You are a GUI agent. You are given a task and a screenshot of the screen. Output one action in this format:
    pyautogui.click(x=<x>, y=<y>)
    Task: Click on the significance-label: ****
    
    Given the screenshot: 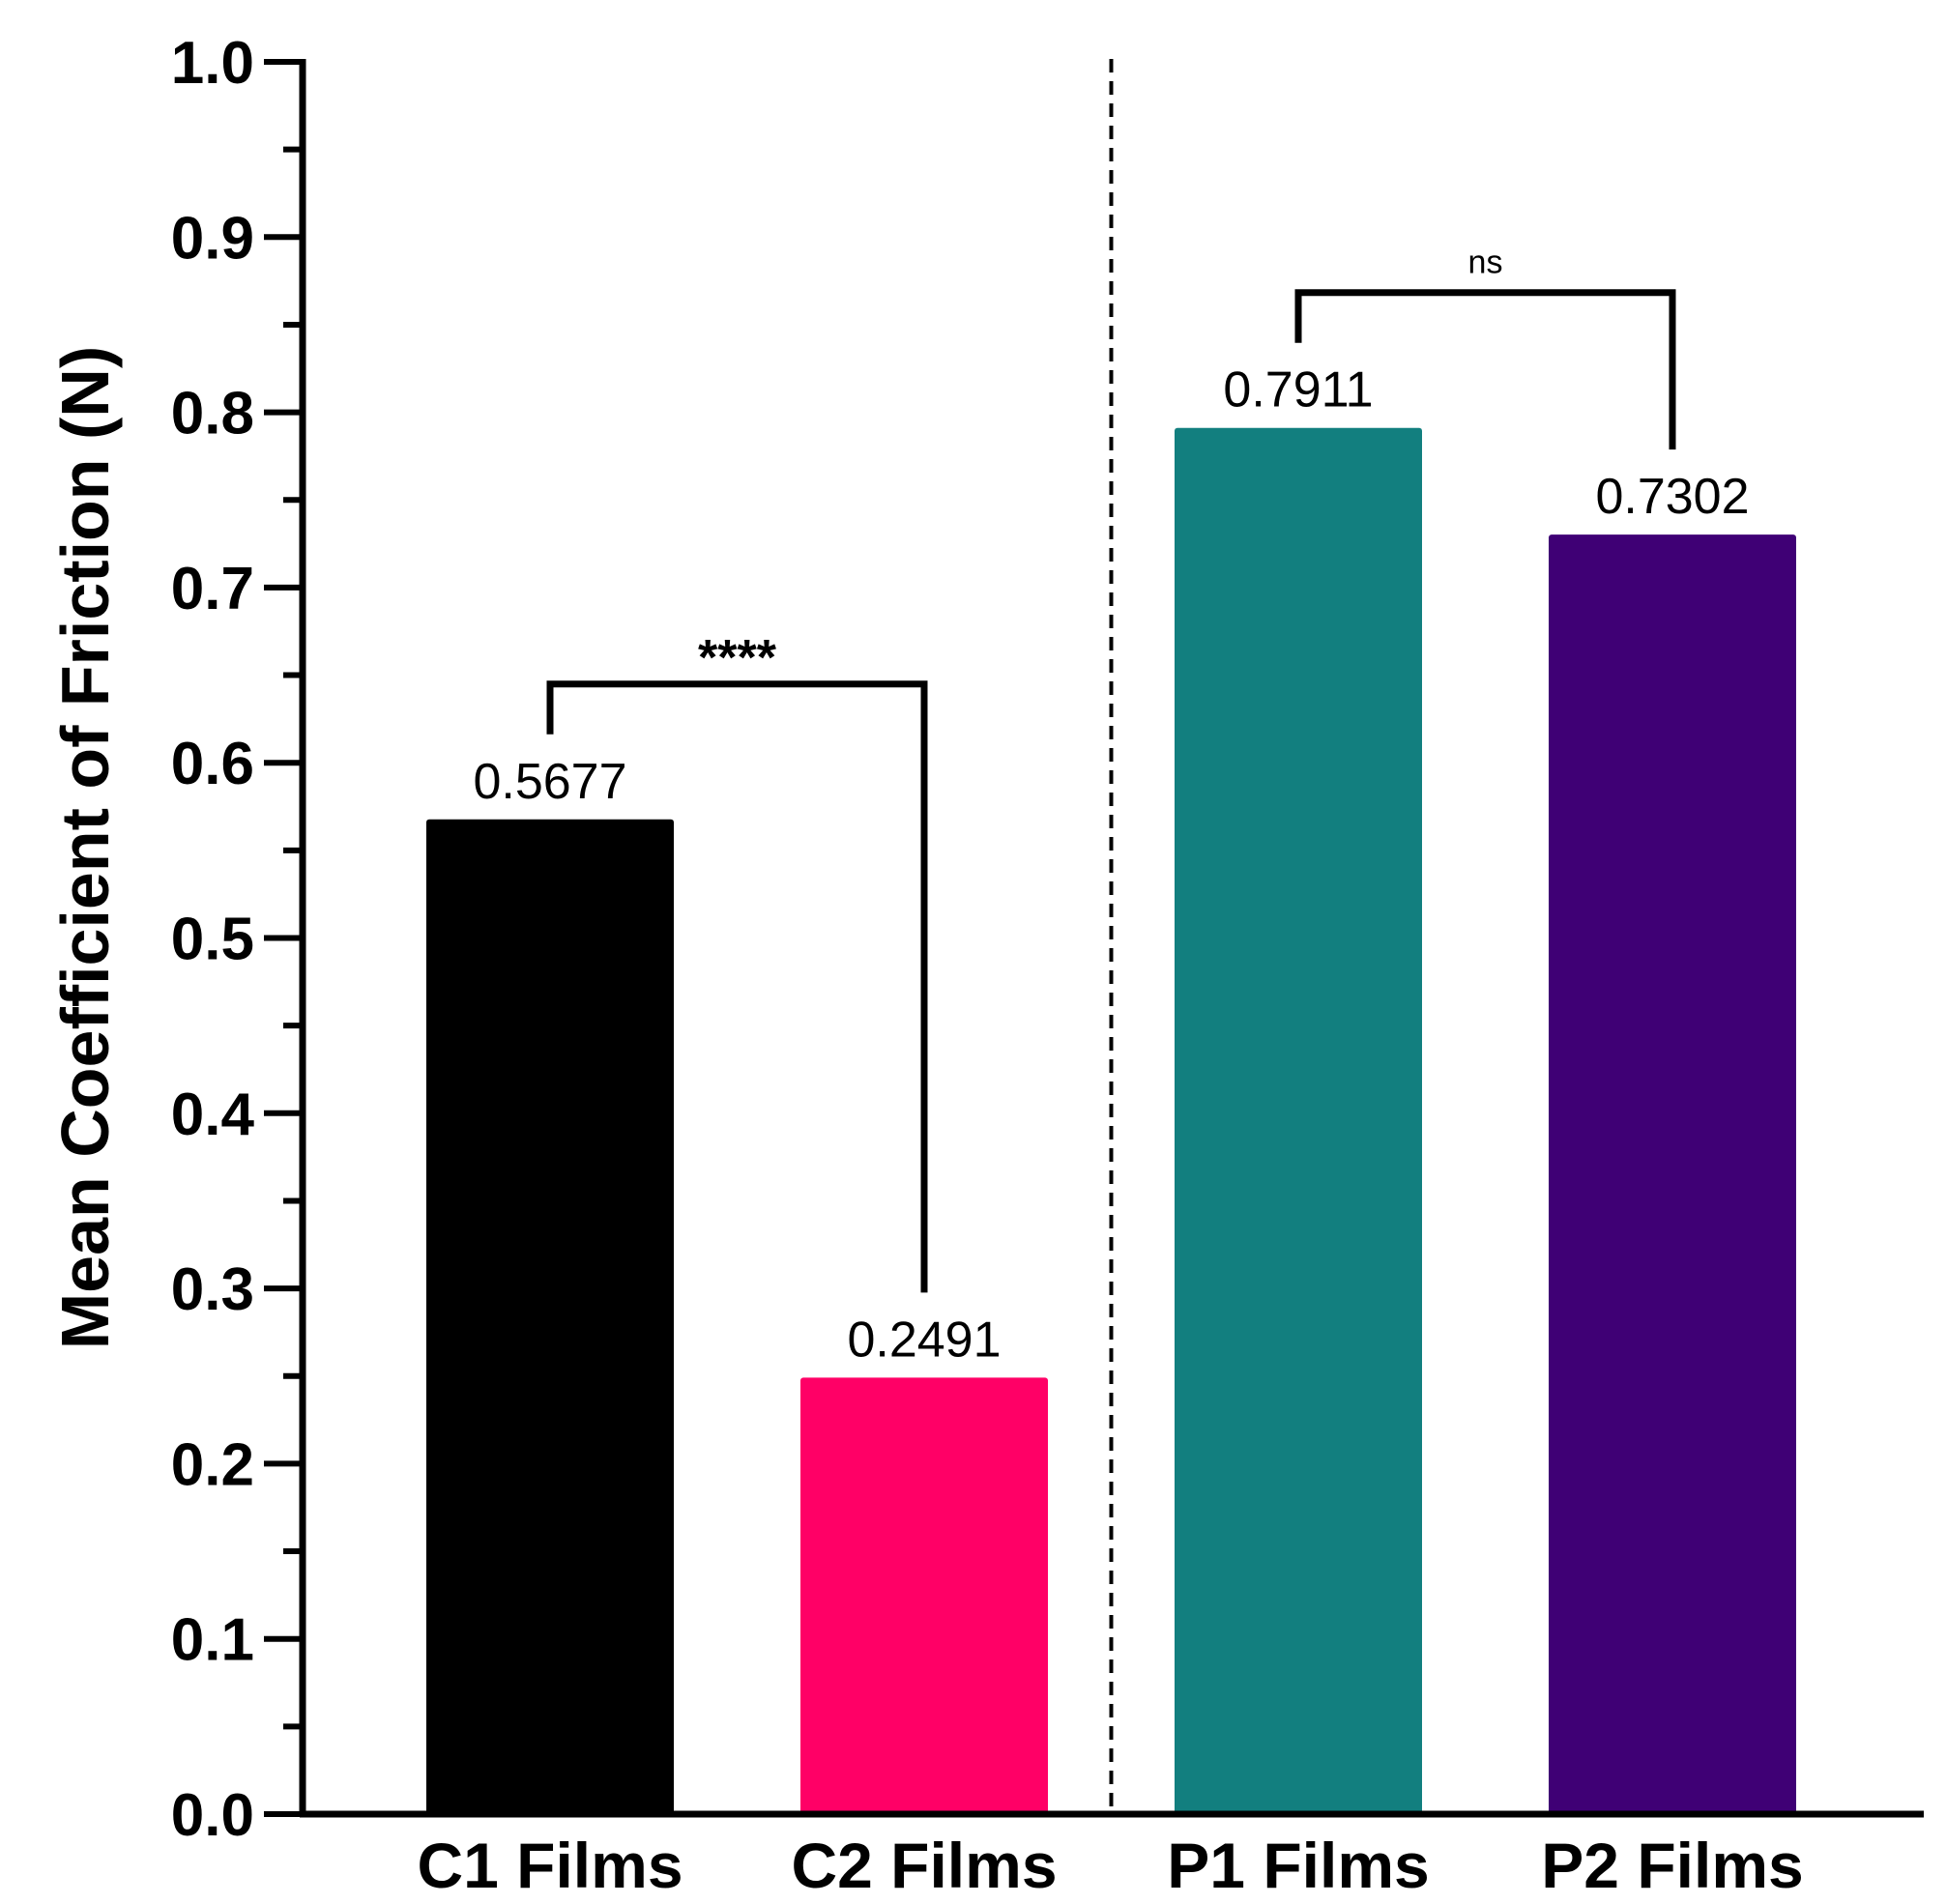 What is the action you would take?
    pyautogui.click(x=737, y=658)
    